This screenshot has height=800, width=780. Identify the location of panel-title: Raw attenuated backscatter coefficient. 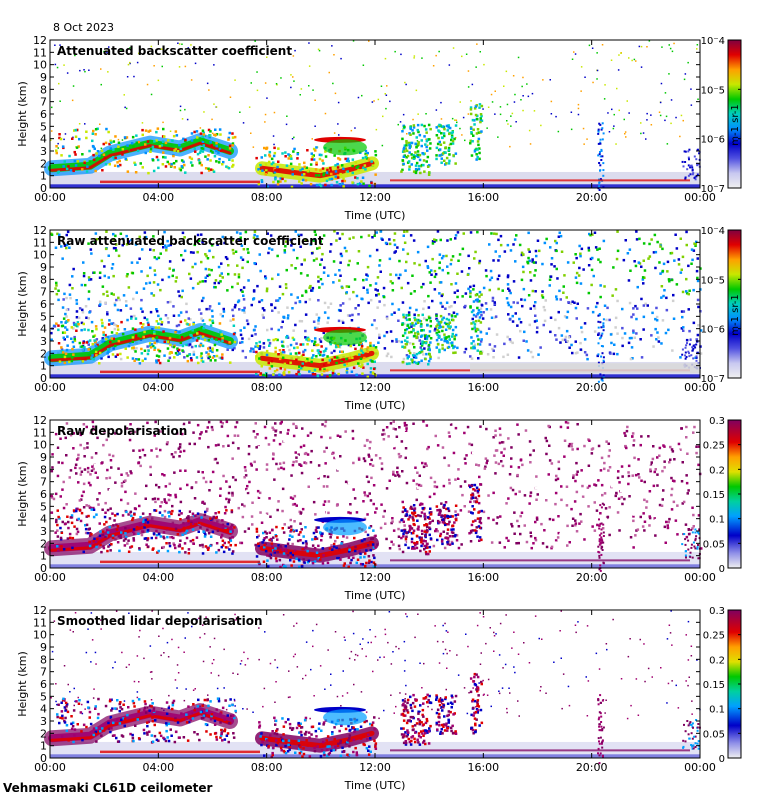
(190, 241).